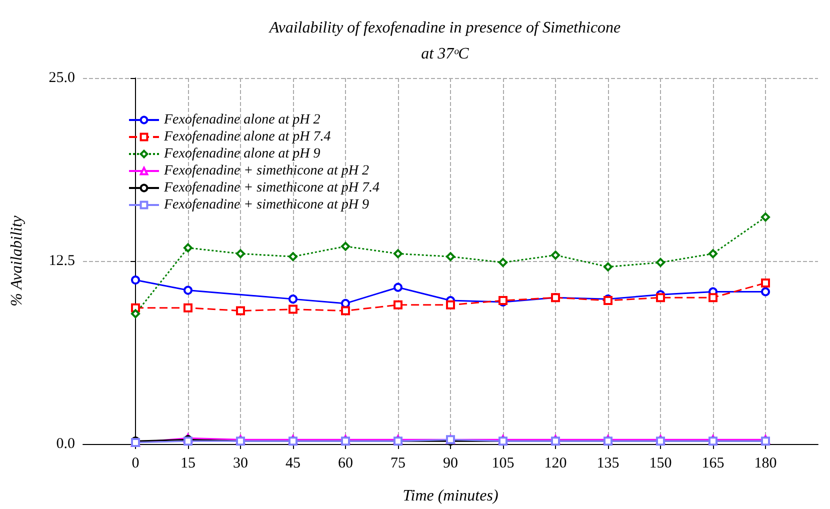 This screenshot has height=509, width=830. What do you see at coordinates (61, 261) in the screenshot?
I see `y-tick-label: 12.5` at bounding box center [61, 261].